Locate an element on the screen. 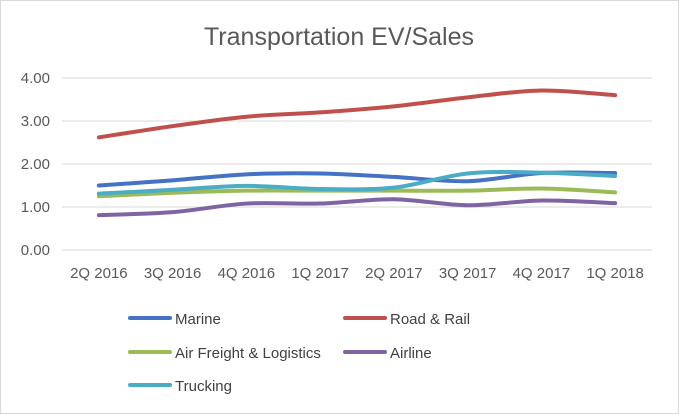 The width and height of the screenshot is (679, 414). legend-label-trucking: Trucking is located at coordinates (203, 386).